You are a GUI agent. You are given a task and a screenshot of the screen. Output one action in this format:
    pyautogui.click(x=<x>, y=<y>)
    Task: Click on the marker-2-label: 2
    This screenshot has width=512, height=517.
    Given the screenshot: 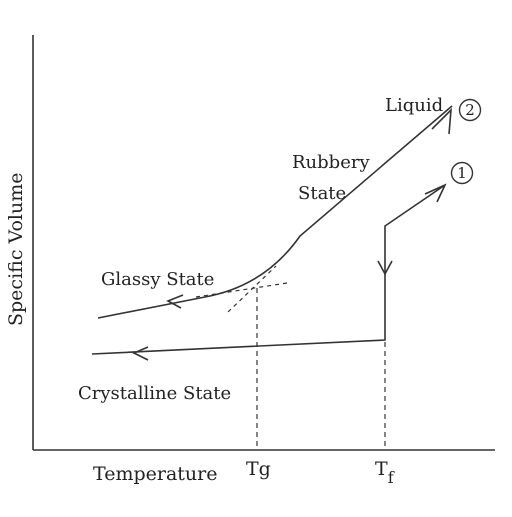 What is the action you would take?
    pyautogui.click(x=470, y=110)
    